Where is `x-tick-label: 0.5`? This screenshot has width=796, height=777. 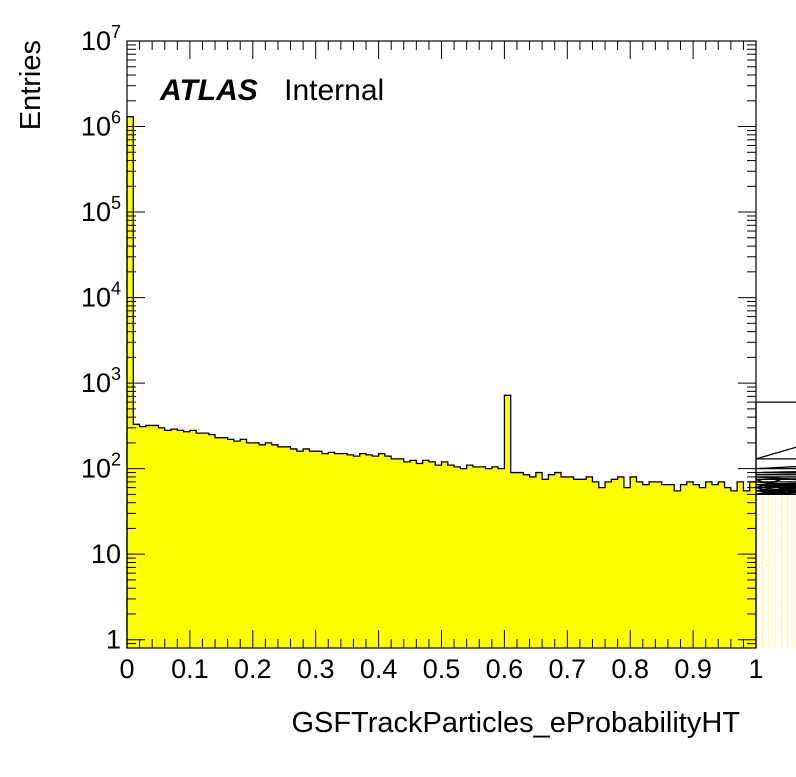
x-tick-label: 0.5 is located at coordinates (442, 669).